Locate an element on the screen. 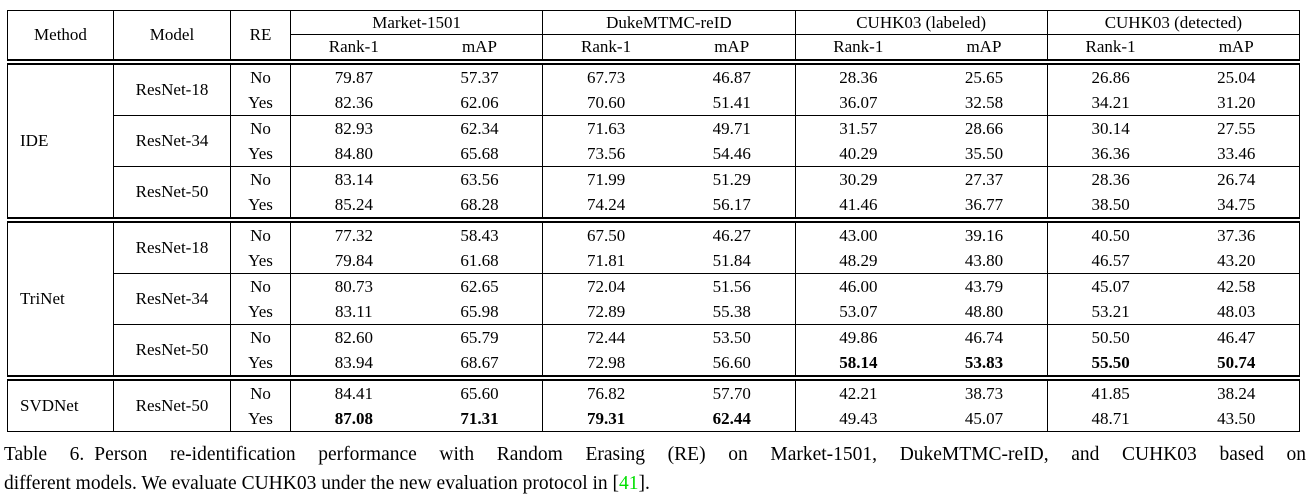 This screenshot has height=504, width=1310. value-cell: 34.75 is located at coordinates (1236, 204).